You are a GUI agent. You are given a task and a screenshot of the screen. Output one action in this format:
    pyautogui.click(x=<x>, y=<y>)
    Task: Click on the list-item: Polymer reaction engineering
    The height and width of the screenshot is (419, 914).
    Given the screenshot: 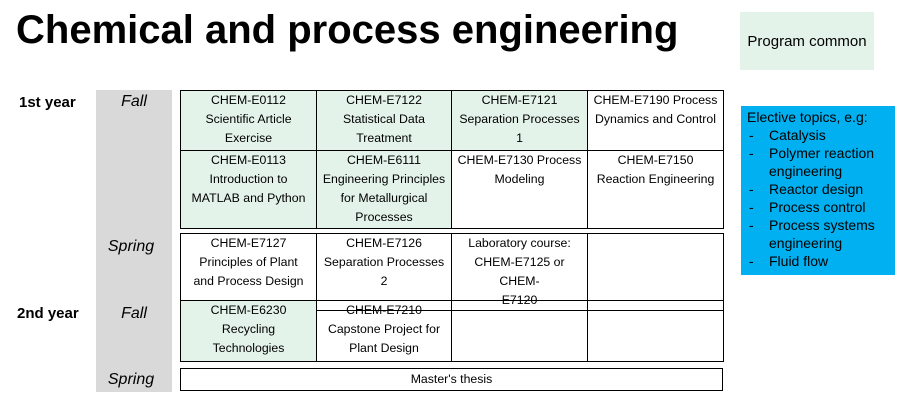 What is the action you would take?
    pyautogui.click(x=821, y=162)
    